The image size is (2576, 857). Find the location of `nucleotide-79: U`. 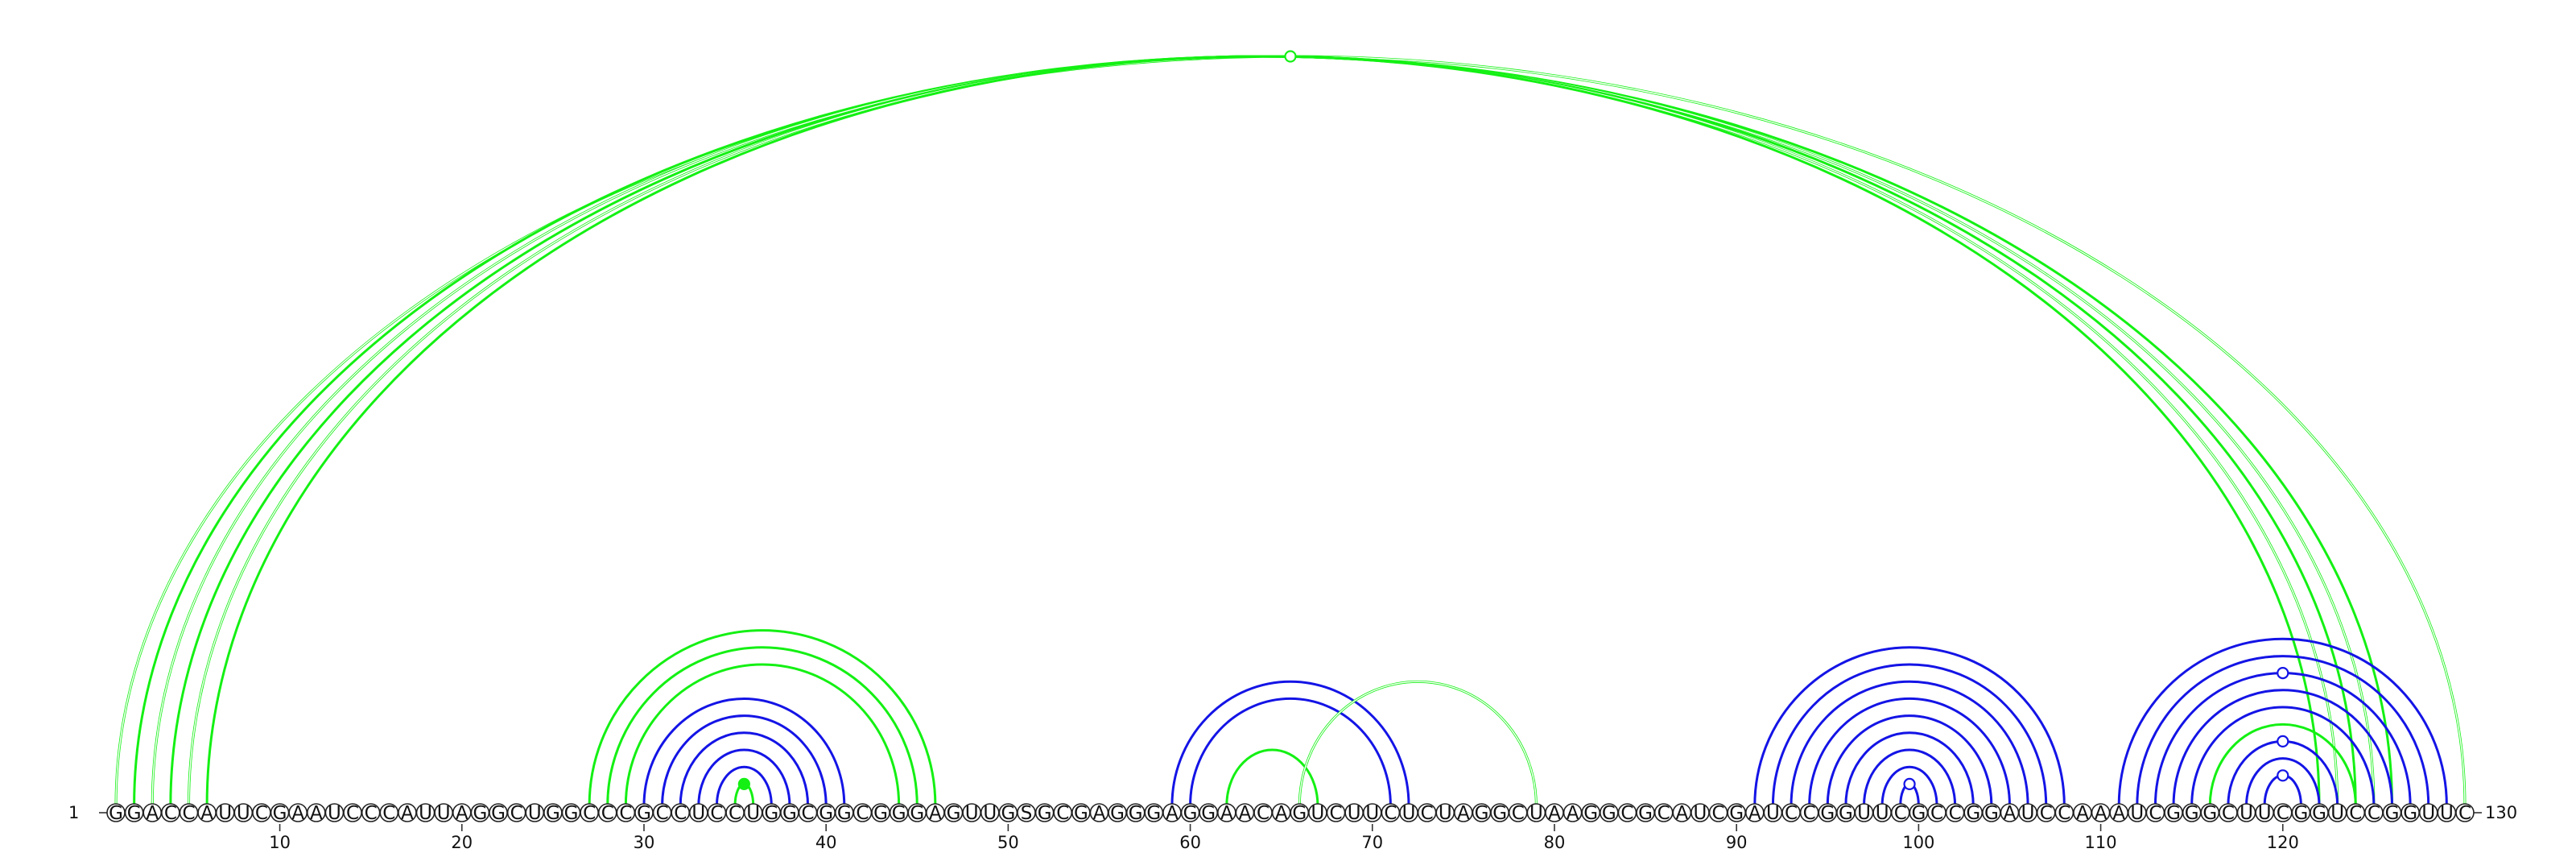

nucleotide-79: U is located at coordinates (1536, 813).